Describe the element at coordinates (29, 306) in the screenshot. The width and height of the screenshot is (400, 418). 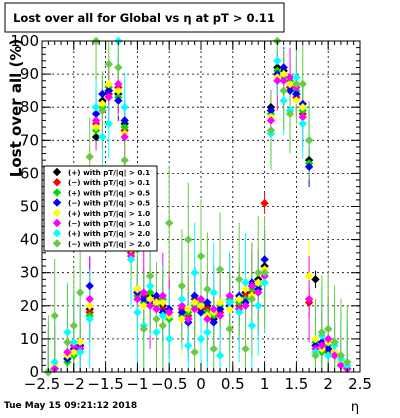
I see `y-tick-label: 20` at that location.